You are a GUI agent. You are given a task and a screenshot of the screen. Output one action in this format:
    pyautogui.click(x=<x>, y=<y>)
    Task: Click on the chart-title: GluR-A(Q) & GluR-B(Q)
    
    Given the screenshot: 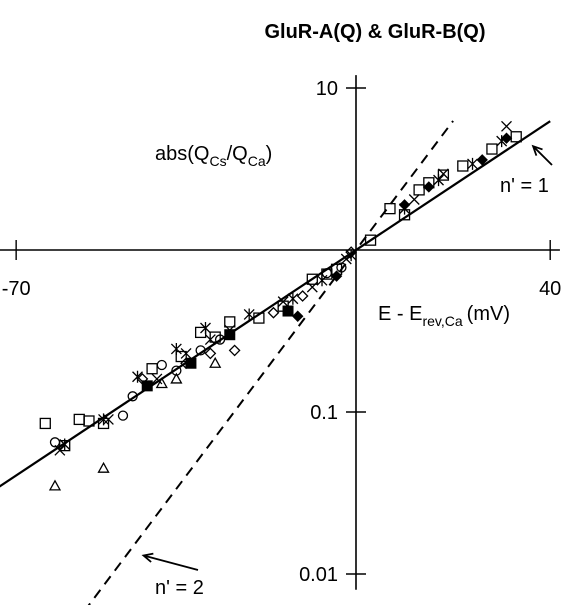 What is the action you would take?
    pyautogui.click(x=374, y=32)
    